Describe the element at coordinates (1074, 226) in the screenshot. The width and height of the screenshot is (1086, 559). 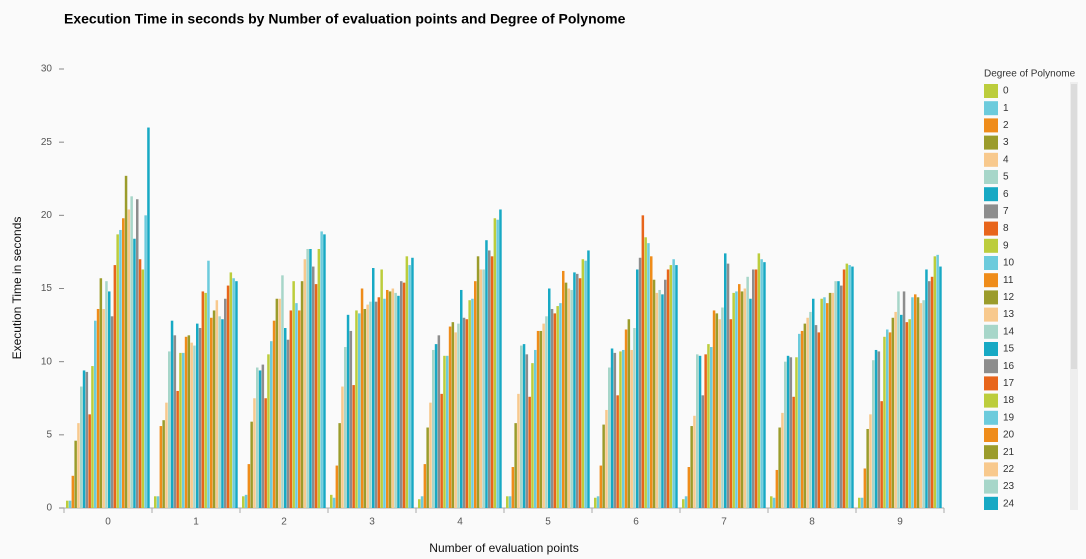
I see `legend-scroll-thumb` at that location.